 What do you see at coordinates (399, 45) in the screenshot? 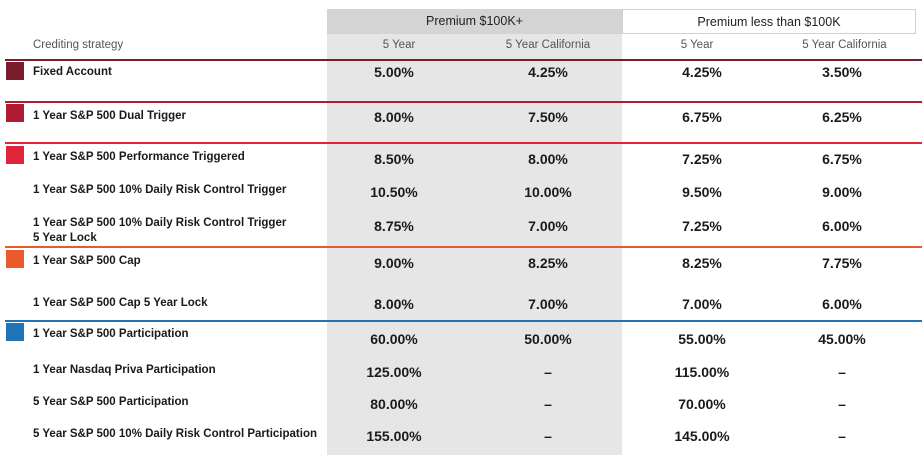
I see `subheader-5-year-100k: 5 Year` at bounding box center [399, 45].